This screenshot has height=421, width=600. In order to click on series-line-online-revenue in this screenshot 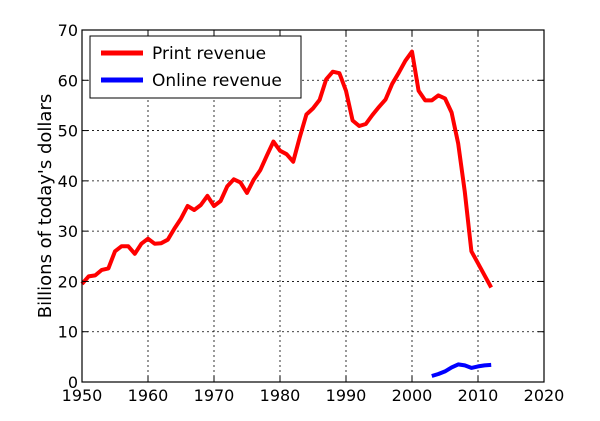, I will do `click(461, 370)`.